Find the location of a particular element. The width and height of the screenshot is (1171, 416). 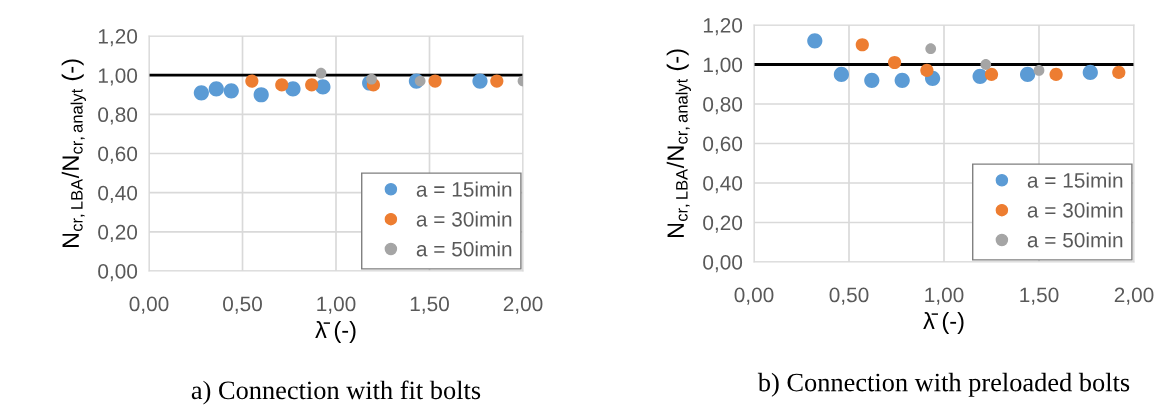

text: b) Connection with preloaded bolts is located at coordinates (943, 384).